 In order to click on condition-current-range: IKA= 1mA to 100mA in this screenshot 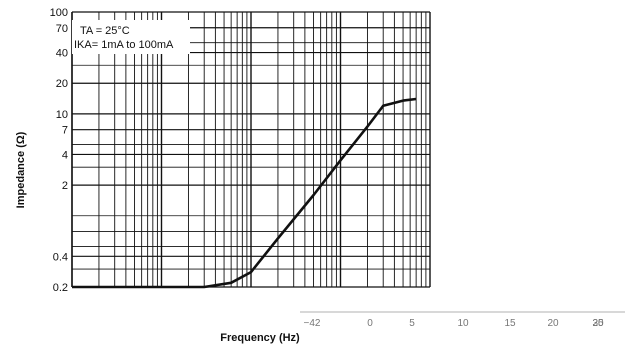, I will do `click(124, 45)`.